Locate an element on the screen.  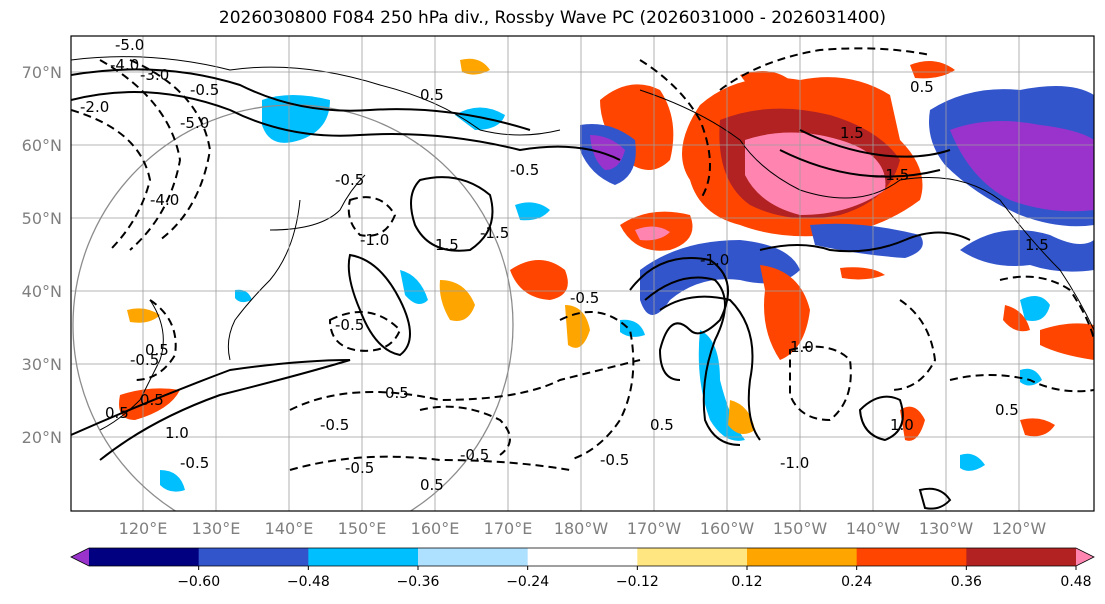
coastline-japan is located at coordinates (264, 280).